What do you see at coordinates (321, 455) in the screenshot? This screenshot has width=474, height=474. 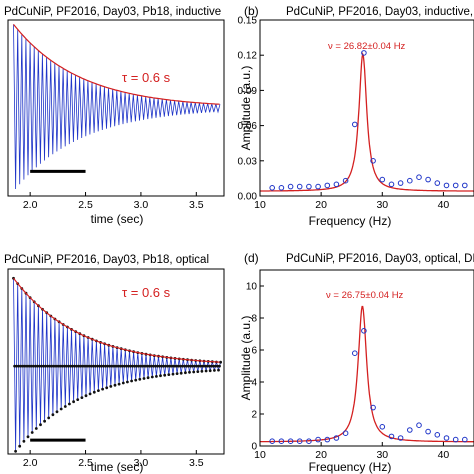 I see `panel-d-x-tick-label: 20` at bounding box center [321, 455].